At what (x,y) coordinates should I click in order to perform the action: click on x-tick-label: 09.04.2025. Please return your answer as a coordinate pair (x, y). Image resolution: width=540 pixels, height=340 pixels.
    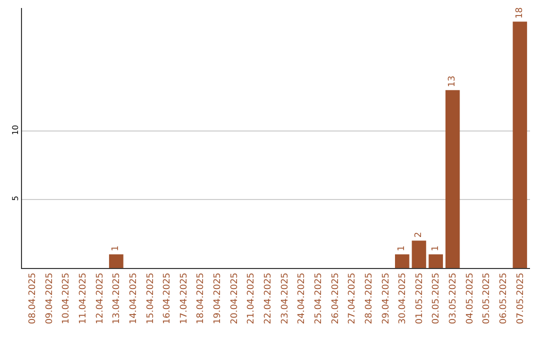
    Looking at the image, I should click on (49, 298).